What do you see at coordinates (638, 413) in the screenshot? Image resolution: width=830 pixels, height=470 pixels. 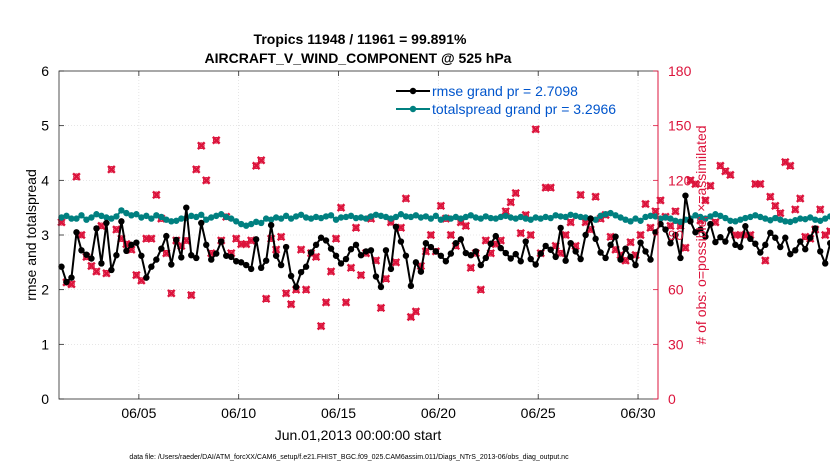 I see `x-tick-label: 06/30` at bounding box center [638, 413].